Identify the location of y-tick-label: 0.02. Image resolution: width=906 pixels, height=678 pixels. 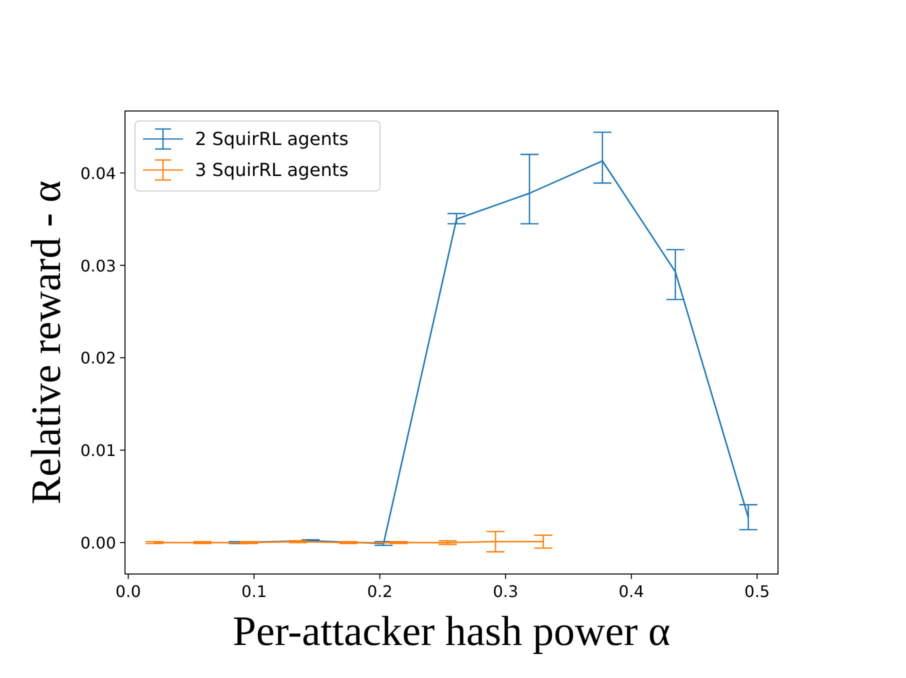
(98, 358).